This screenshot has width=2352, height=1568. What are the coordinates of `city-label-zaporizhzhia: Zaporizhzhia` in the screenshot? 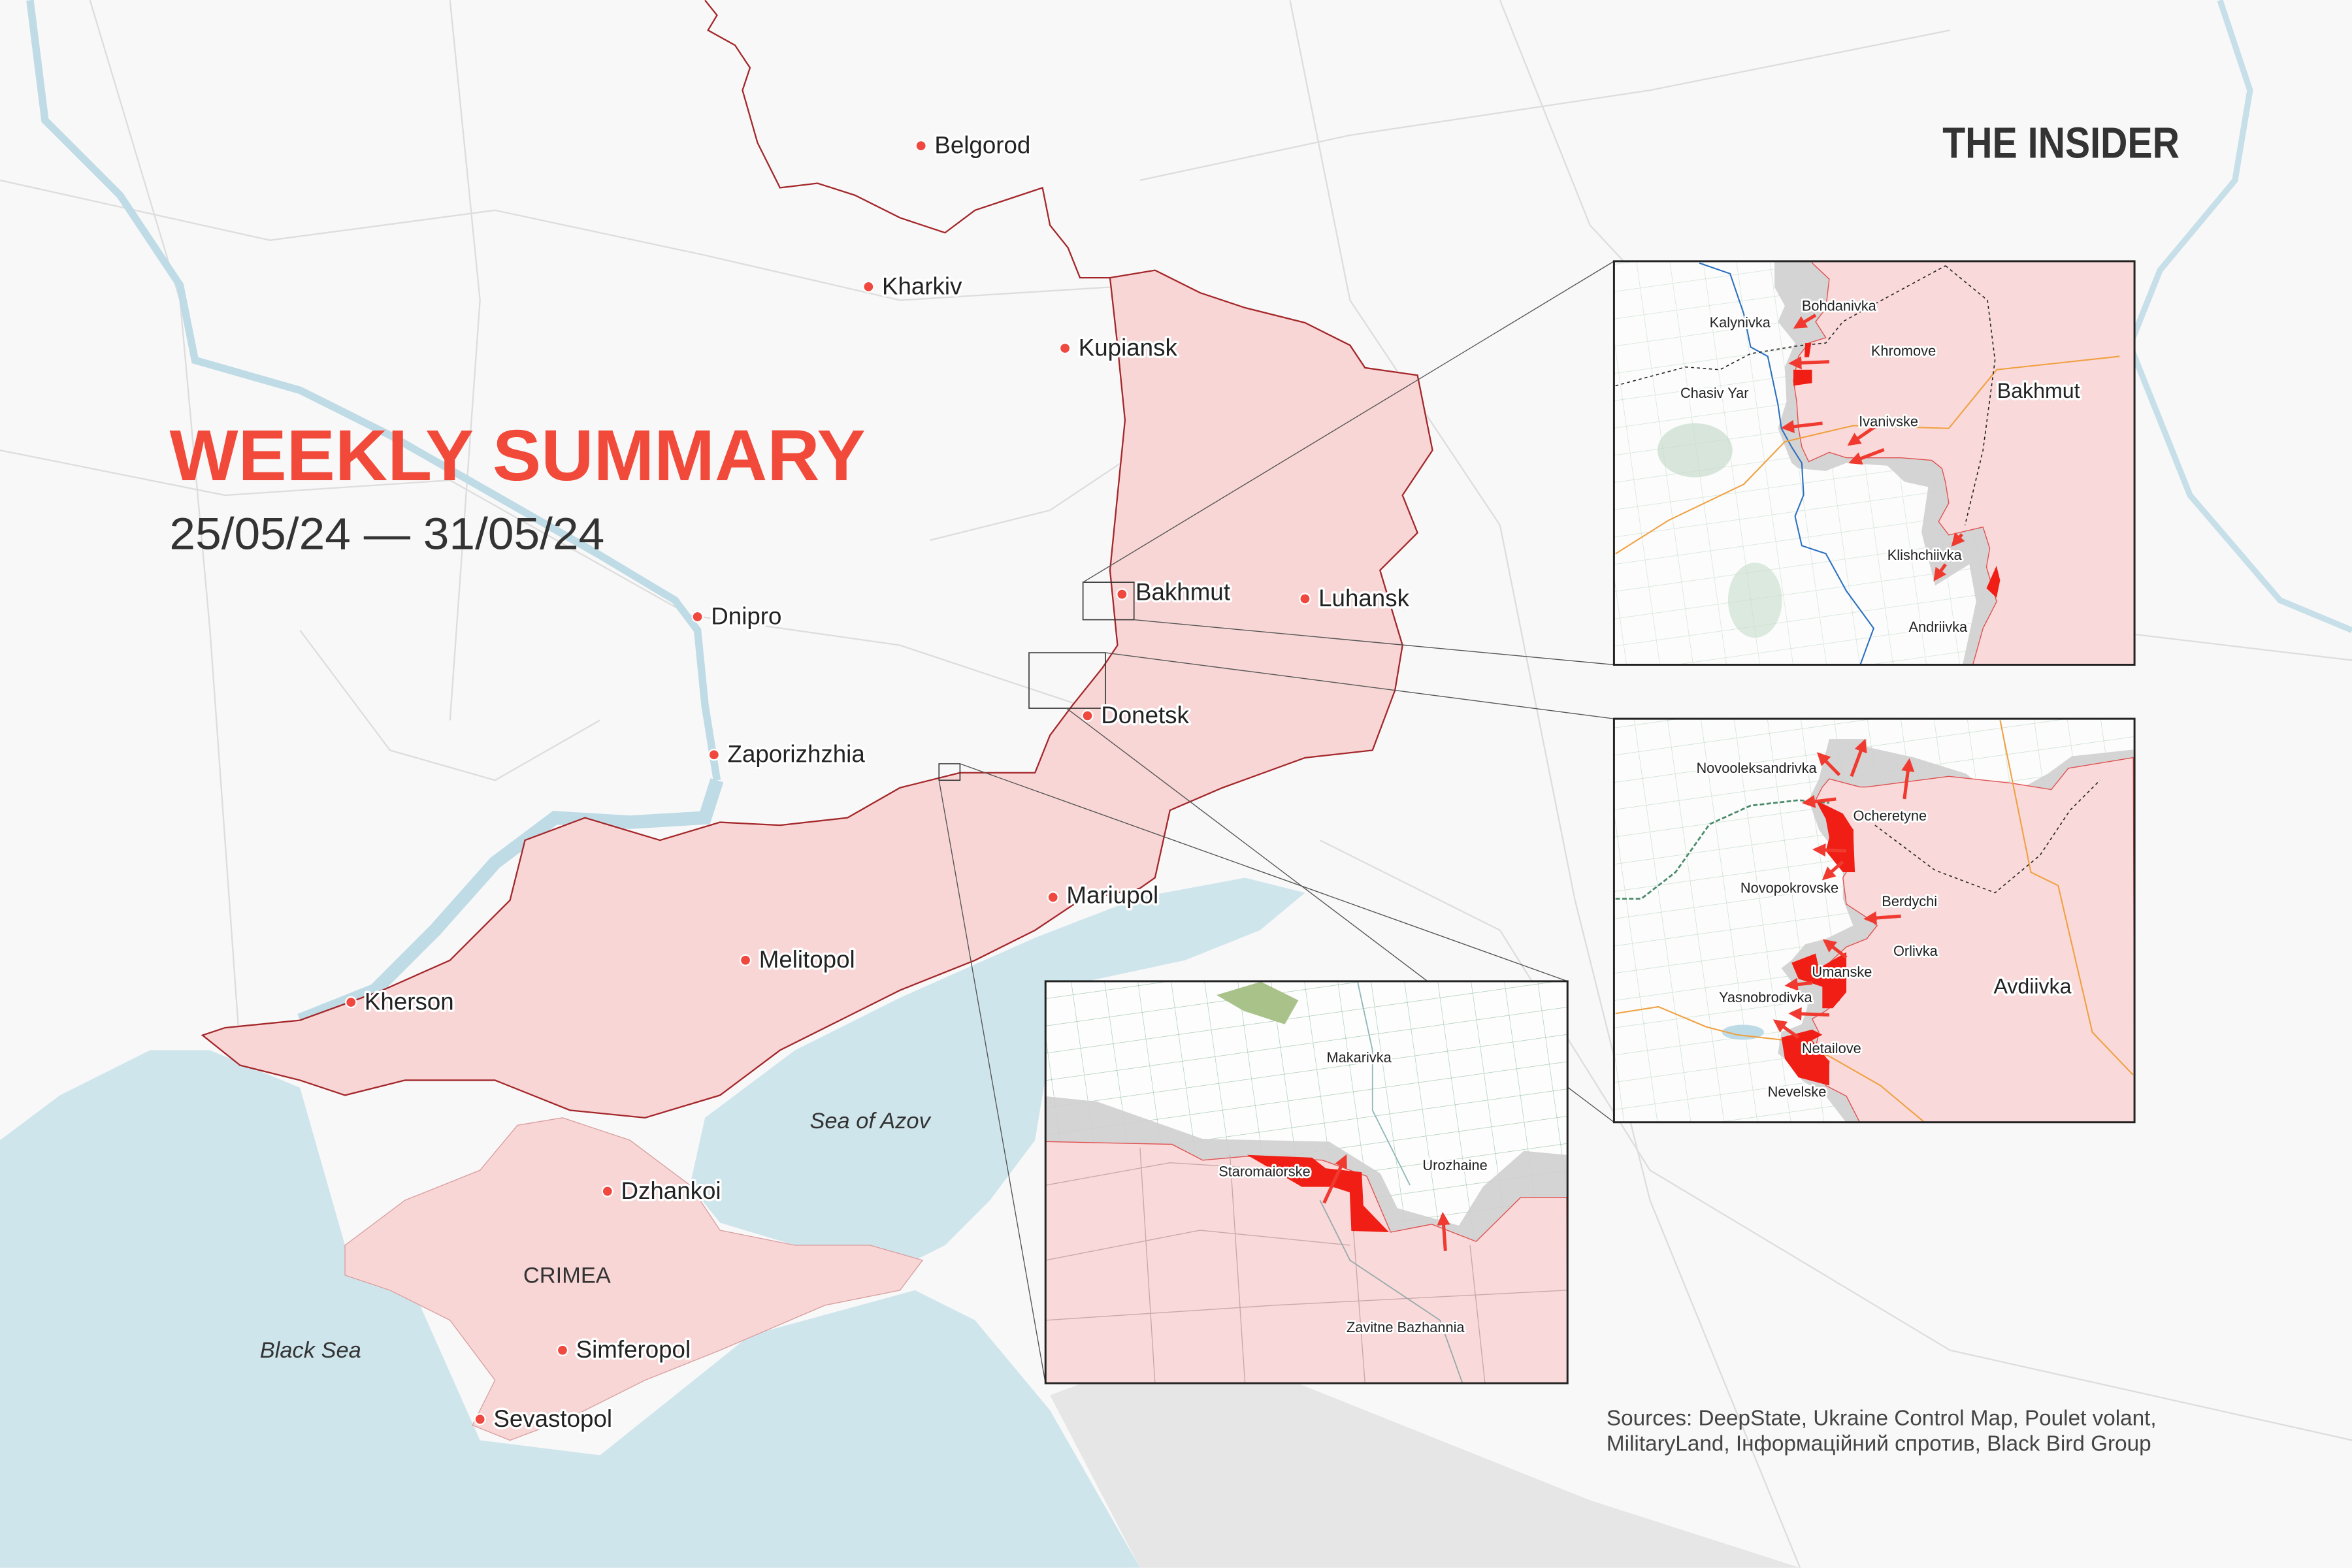 It's located at (797, 754).